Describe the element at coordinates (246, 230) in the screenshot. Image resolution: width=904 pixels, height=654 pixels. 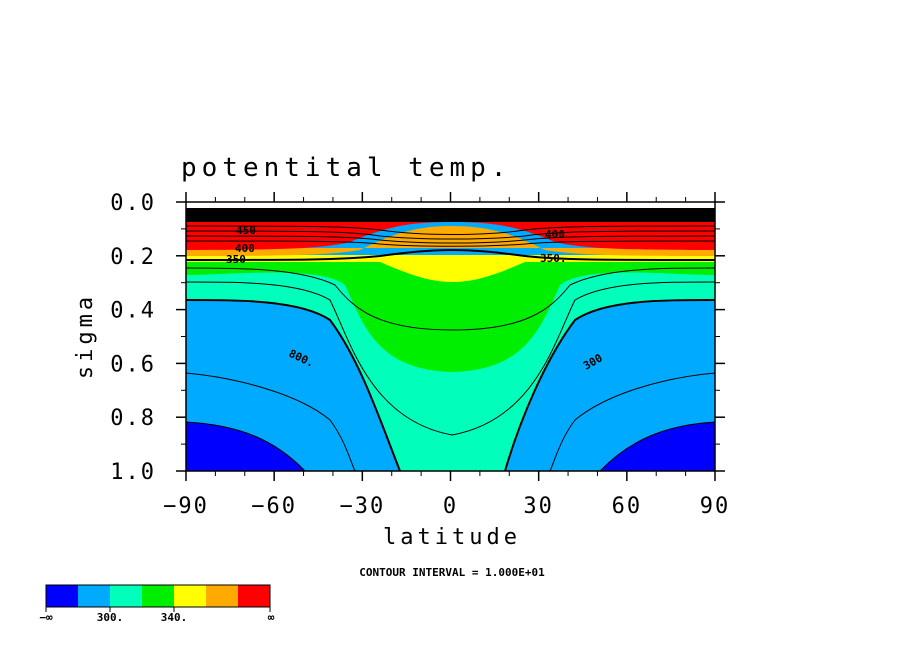
I see `contour-label: 450` at that location.